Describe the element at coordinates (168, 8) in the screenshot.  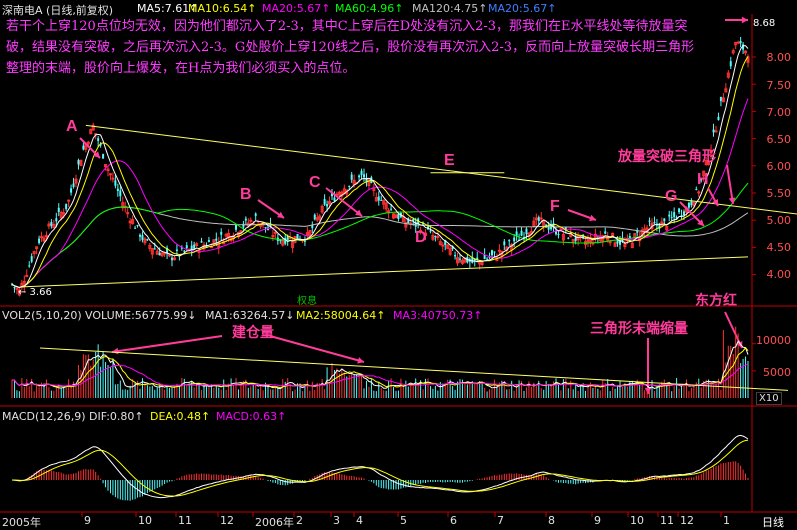
I see `ma5-label: MA5:7.61↑` at that location.